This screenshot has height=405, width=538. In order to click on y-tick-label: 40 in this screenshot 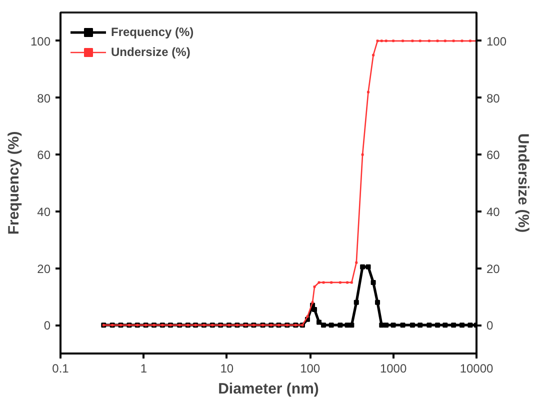, I will do `click(44, 211)`.